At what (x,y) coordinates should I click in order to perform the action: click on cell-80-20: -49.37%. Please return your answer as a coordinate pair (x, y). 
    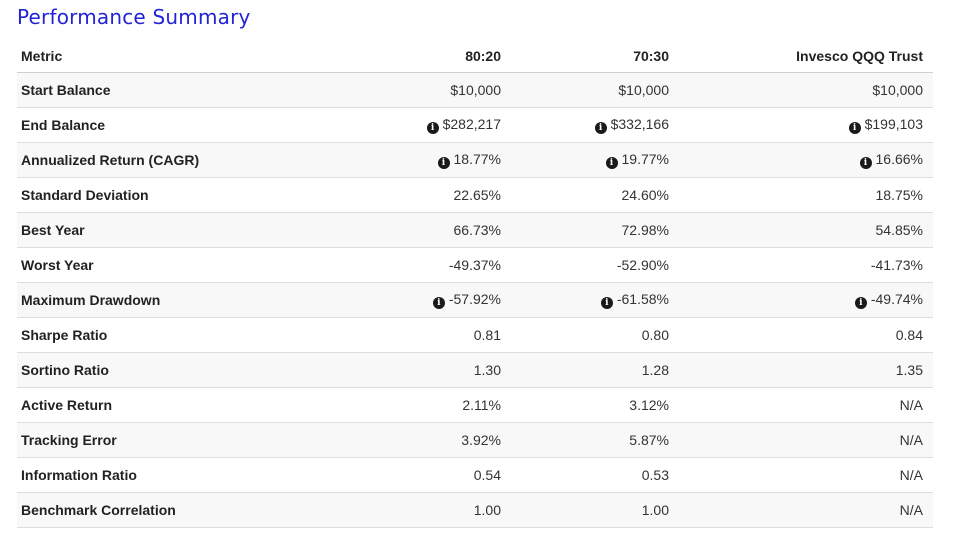
    Looking at the image, I should click on (424, 265).